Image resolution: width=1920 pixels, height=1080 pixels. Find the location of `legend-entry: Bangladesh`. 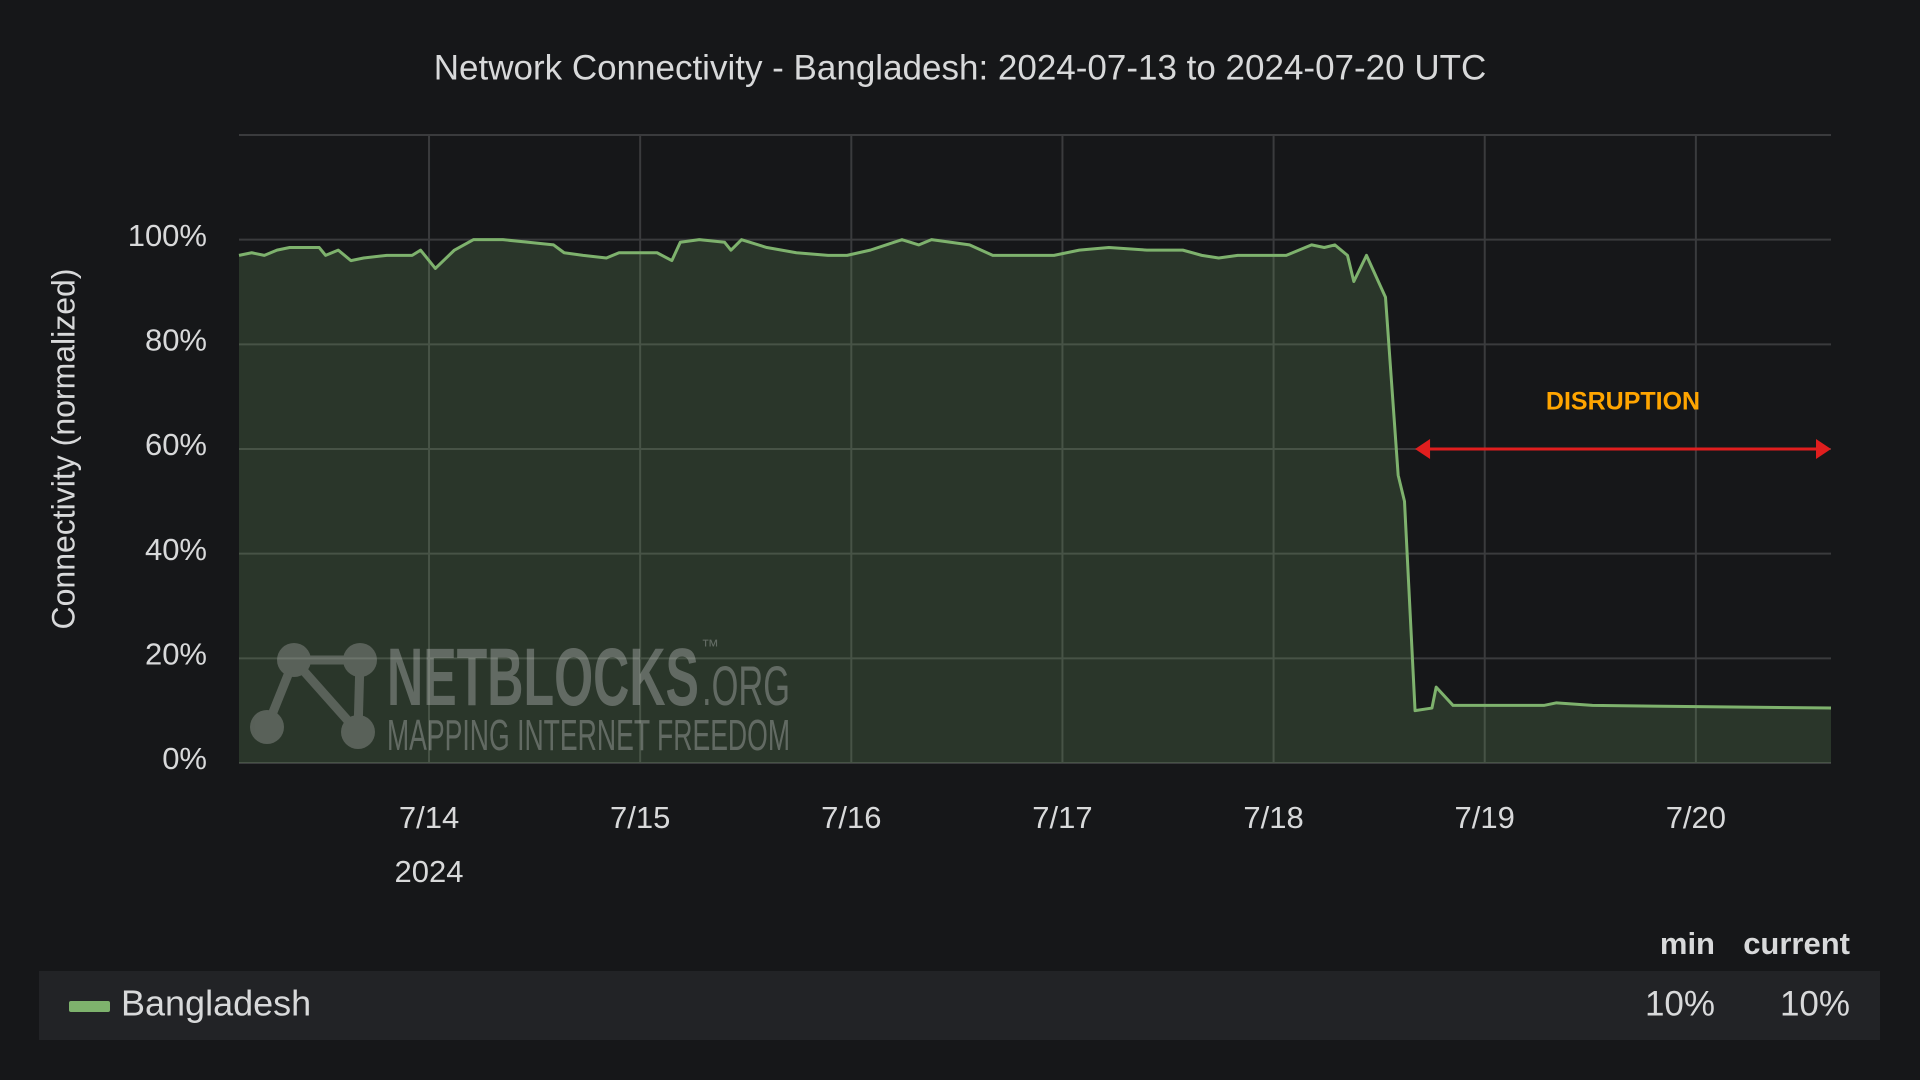

legend-entry: Bangladesh is located at coordinates (216, 1003).